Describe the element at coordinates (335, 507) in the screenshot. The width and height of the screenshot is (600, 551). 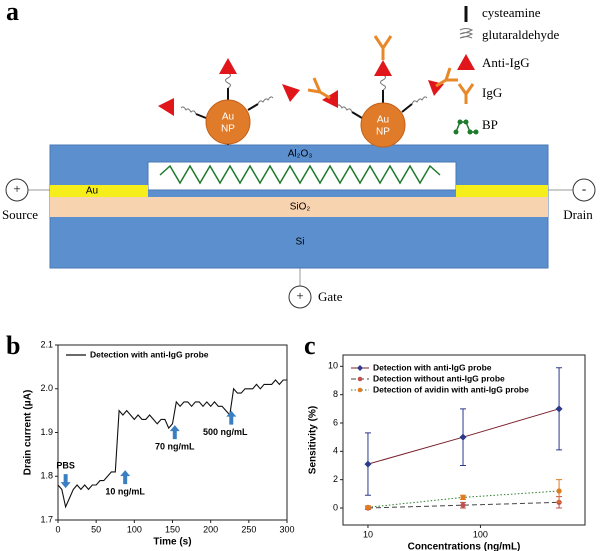
I see `y-tick-label: 0` at that location.